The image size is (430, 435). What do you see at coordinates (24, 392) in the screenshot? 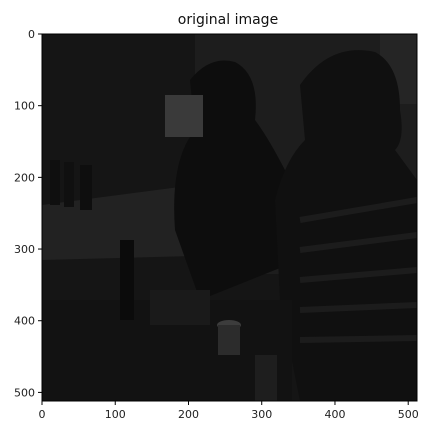
I see `y-tick-label: 500` at bounding box center [24, 392].